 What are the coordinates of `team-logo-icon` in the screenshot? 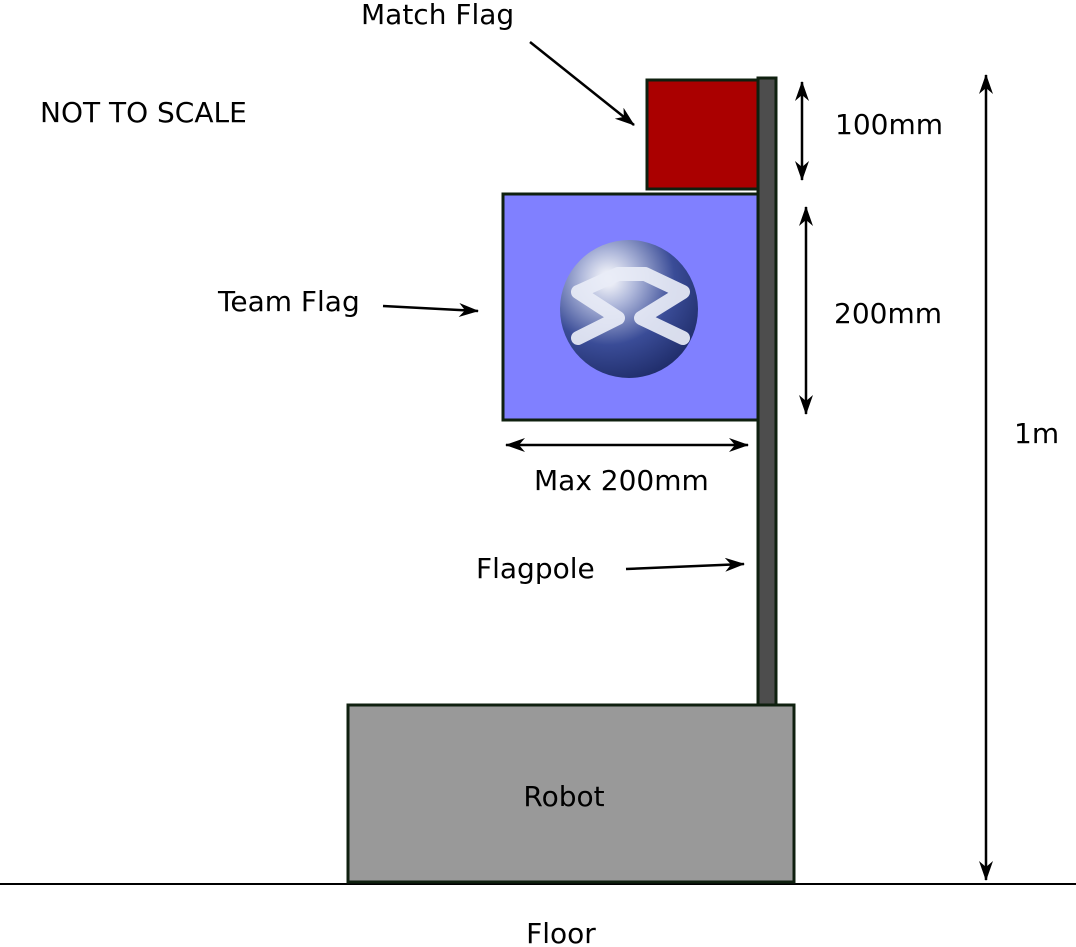 It's located at (629, 309).